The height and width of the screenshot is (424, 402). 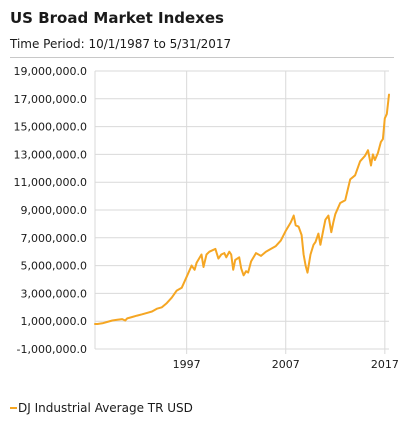 I want to click on chart-title: US Broad Market Indexes, so click(x=117, y=18).